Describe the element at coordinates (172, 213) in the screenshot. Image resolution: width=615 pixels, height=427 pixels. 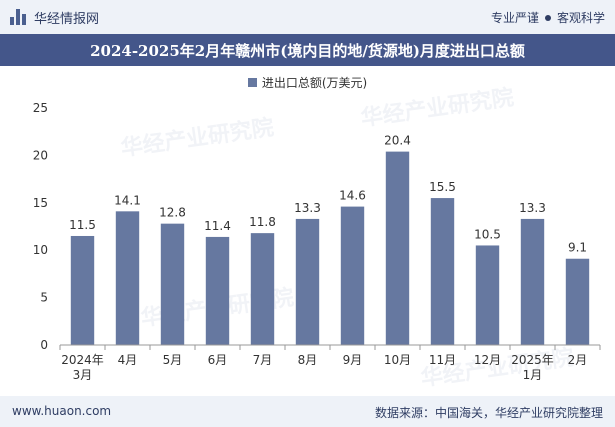
I see `data-label: 12.8` at that location.